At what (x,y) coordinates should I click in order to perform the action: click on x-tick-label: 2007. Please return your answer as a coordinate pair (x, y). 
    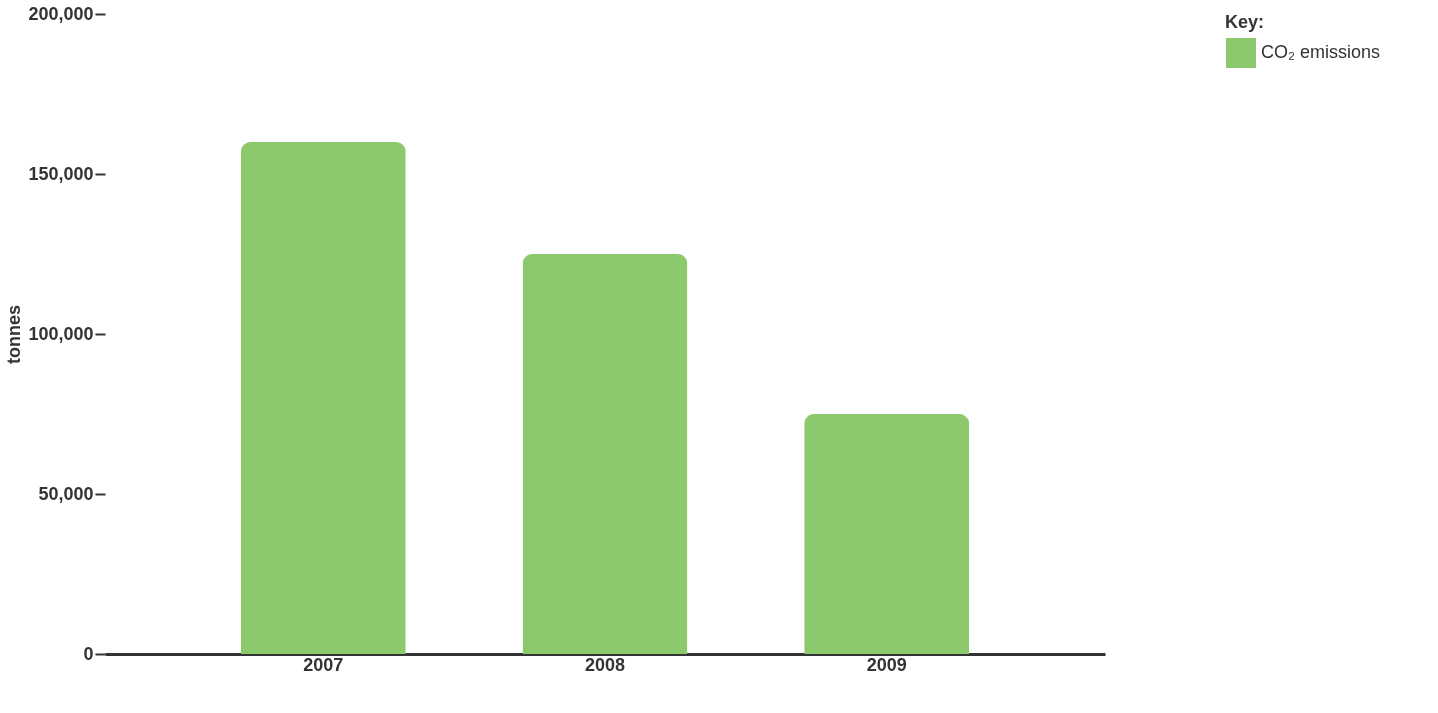
    Looking at the image, I should click on (323, 664).